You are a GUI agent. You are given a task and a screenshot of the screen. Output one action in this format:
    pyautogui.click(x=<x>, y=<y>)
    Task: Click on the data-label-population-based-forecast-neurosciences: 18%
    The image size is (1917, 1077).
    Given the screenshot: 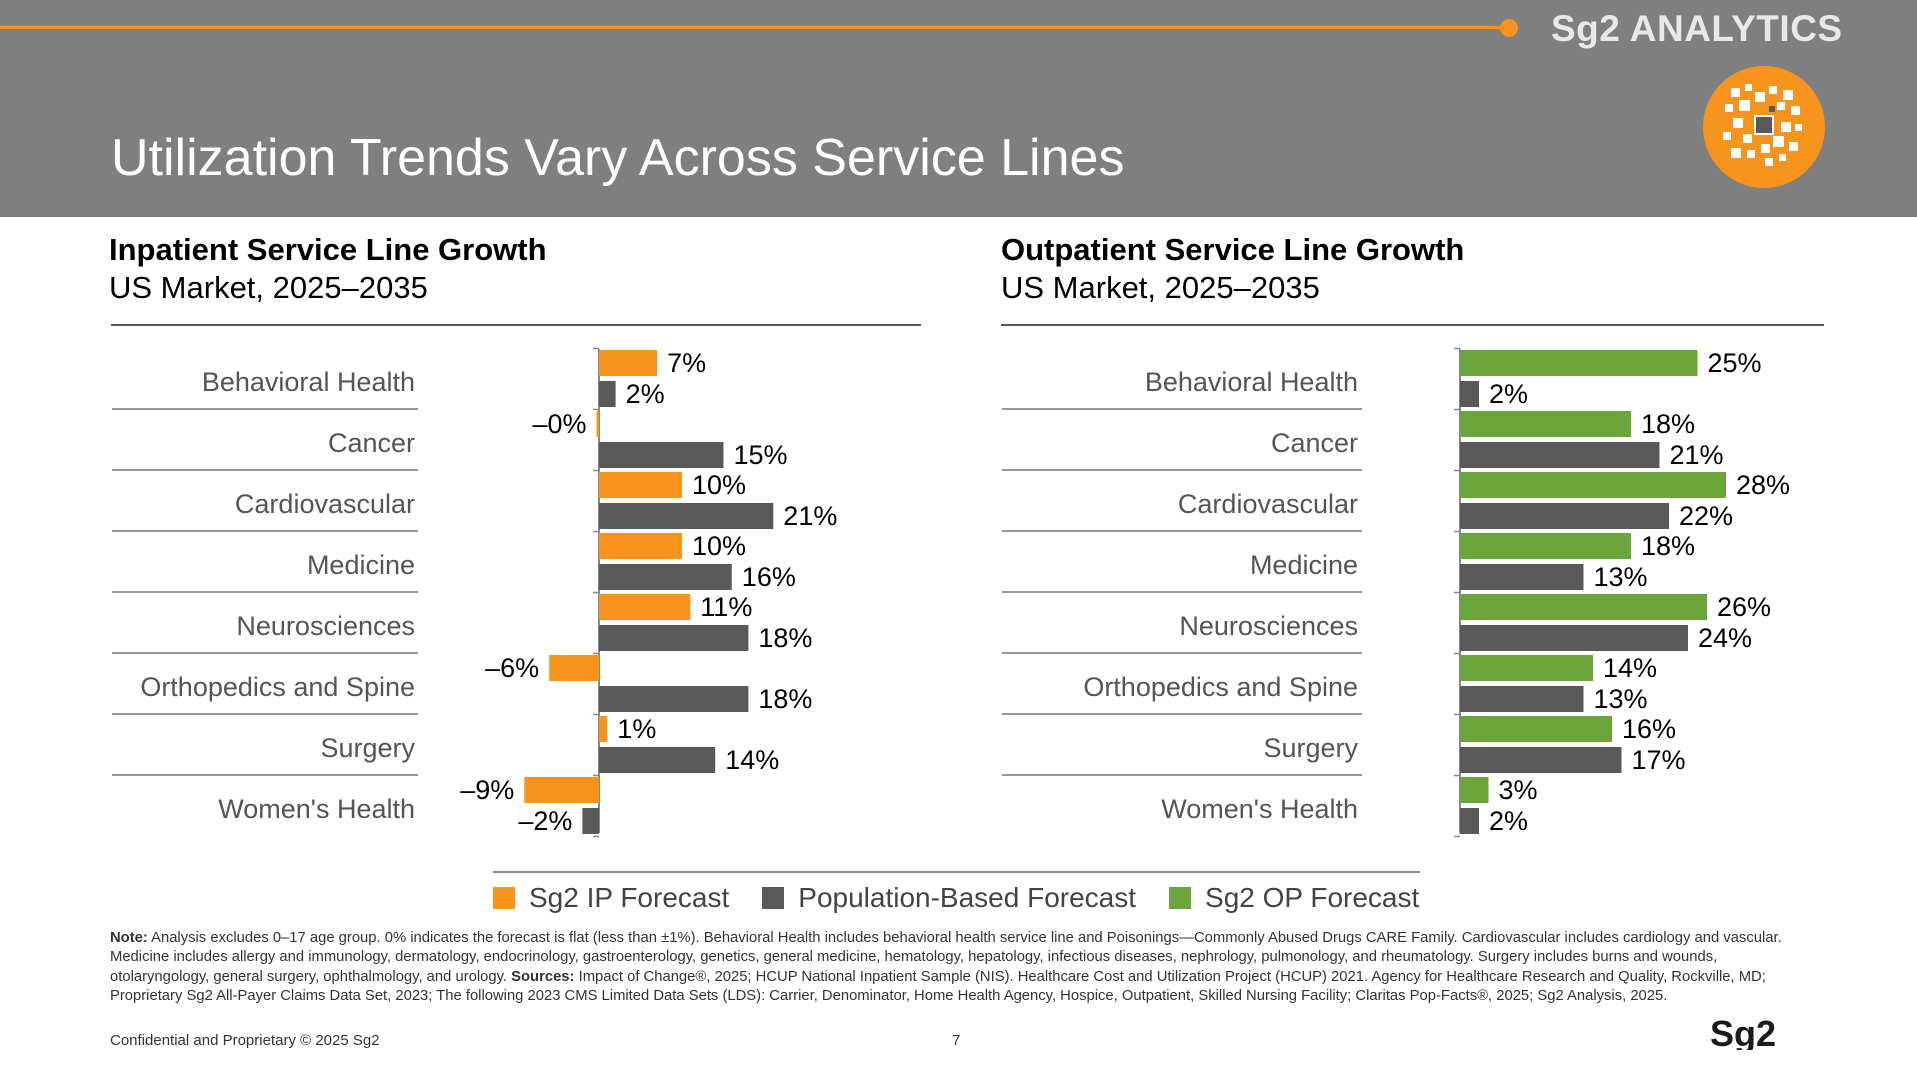 What is the action you would take?
    pyautogui.click(x=785, y=638)
    